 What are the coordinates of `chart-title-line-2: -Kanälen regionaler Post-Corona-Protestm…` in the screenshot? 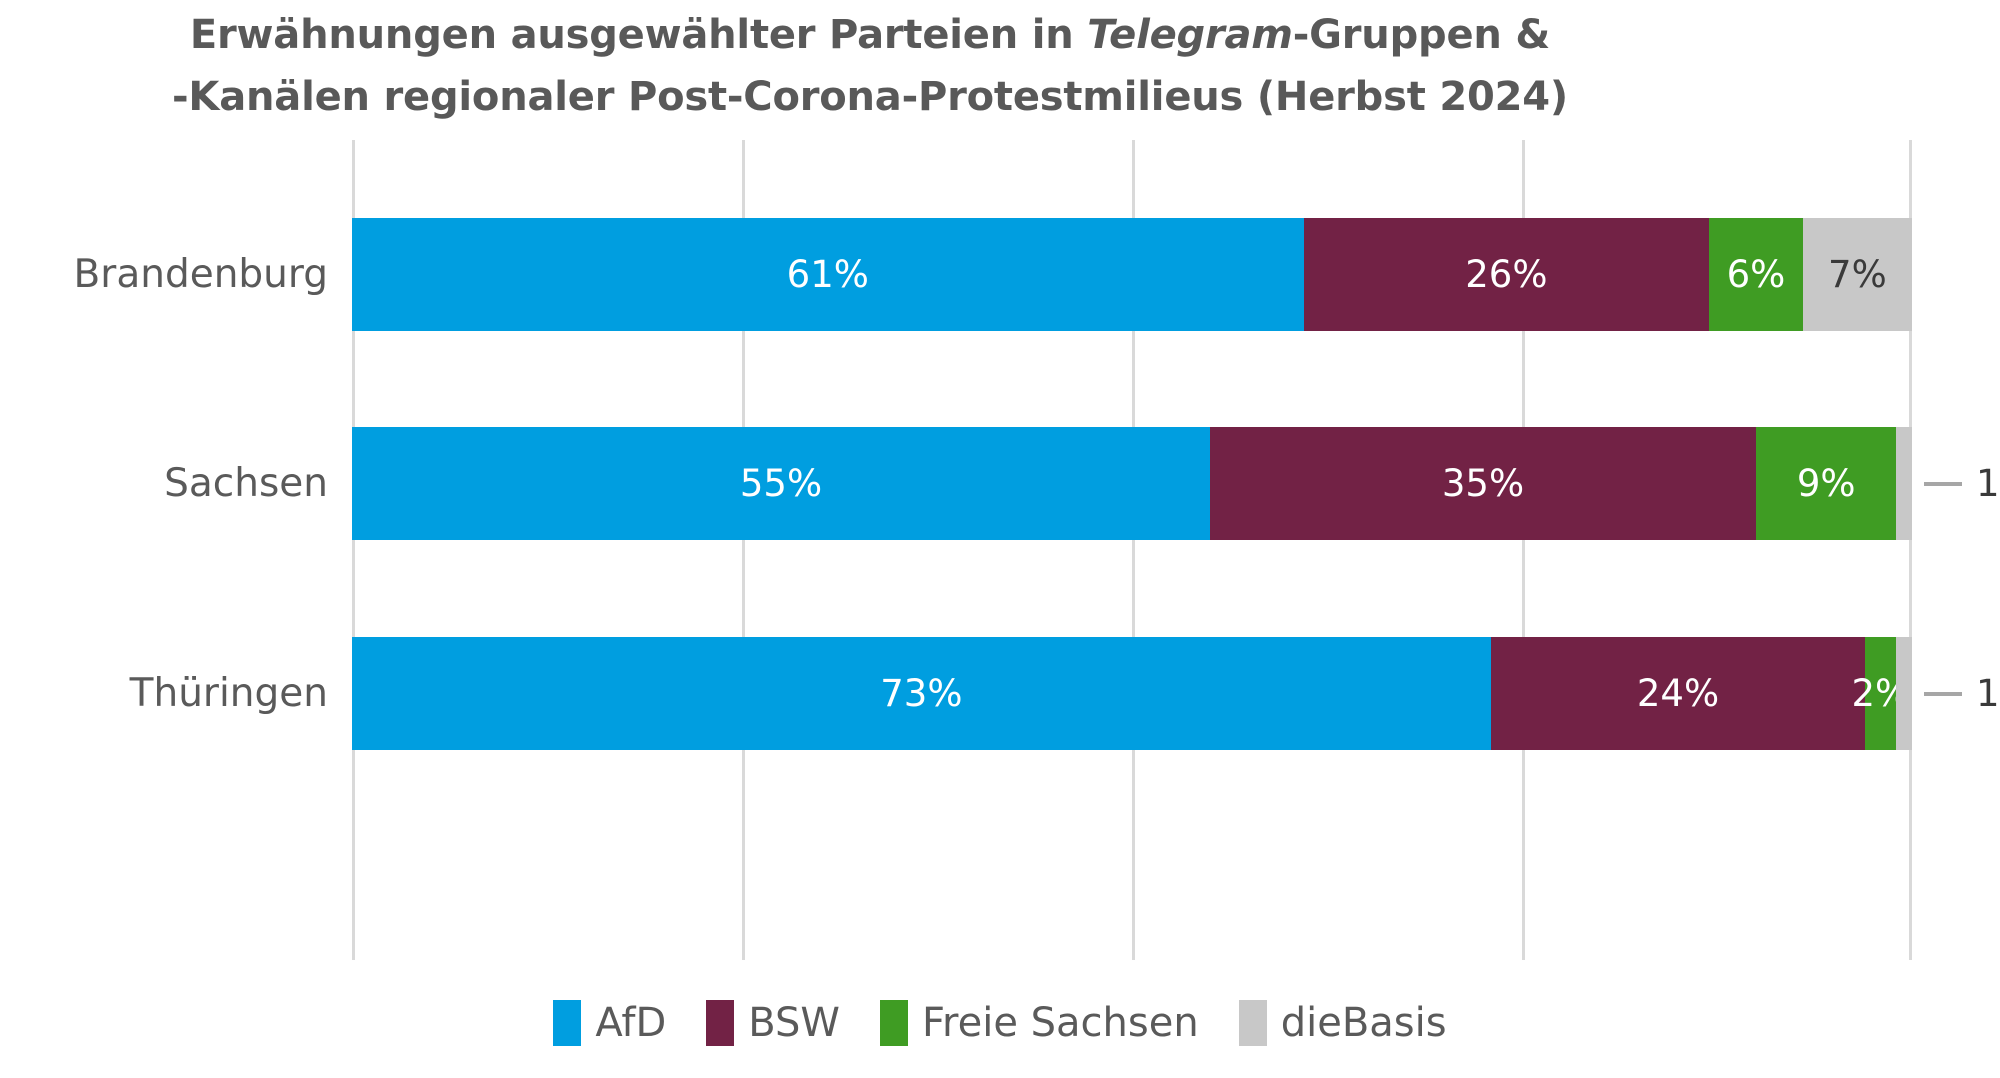 It's located at (870, 97).